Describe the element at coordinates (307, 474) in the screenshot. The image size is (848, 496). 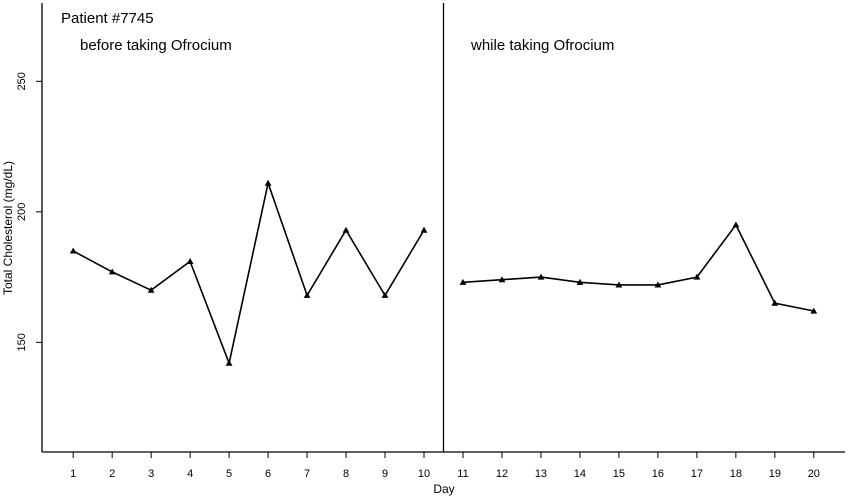
I see `x-tick-label-7: 7` at that location.